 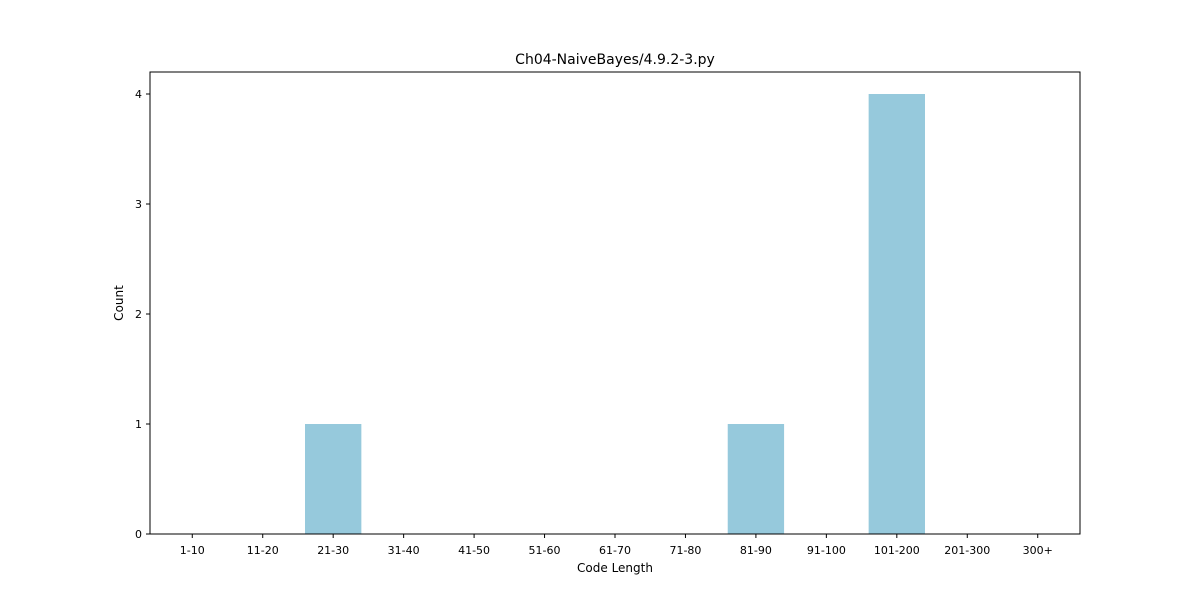 I want to click on x-axis-label: Code Length, so click(x=615, y=568).